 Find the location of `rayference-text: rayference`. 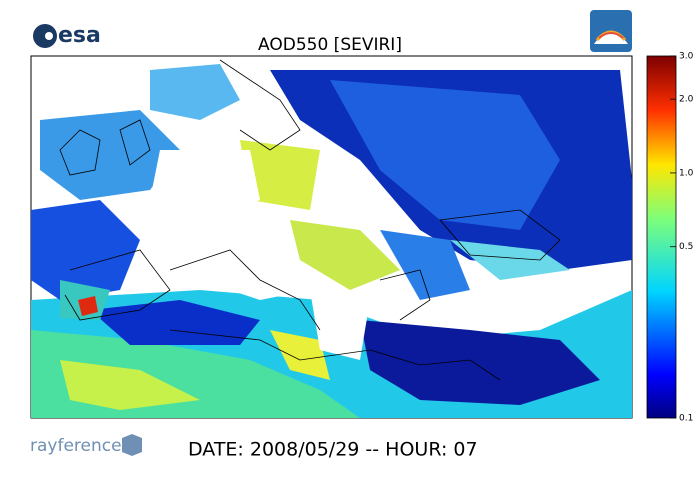

rayference-text: rayference is located at coordinates (76, 446).